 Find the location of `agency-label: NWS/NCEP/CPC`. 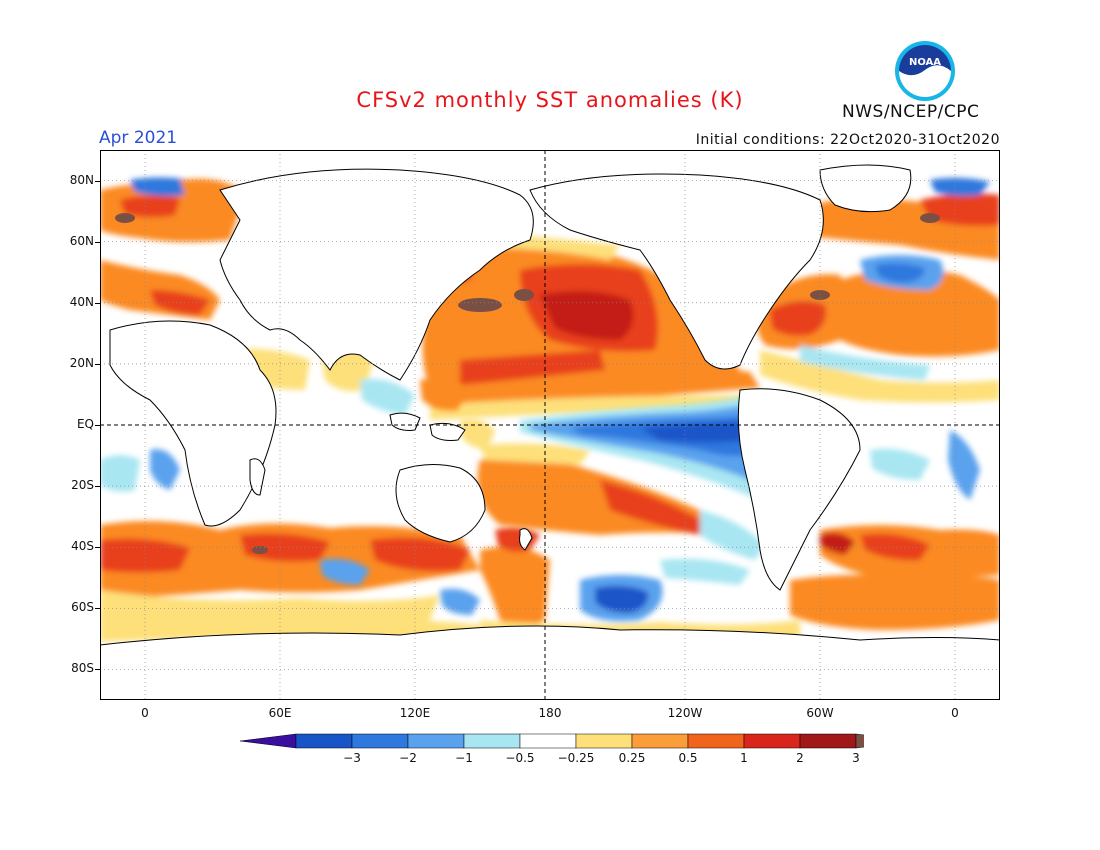

agency-label: NWS/NCEP/CPC is located at coordinates (911, 112).